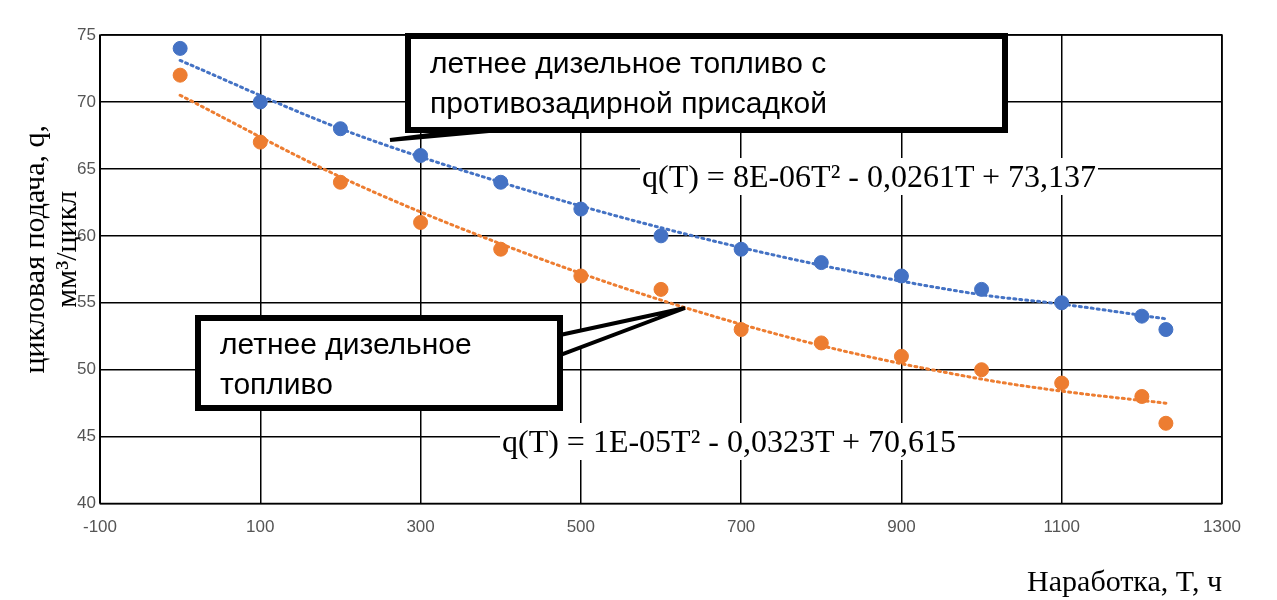 The image size is (1277, 600). What do you see at coordinates (581, 527) in the screenshot?
I see `x-tick-label: 500` at bounding box center [581, 527].